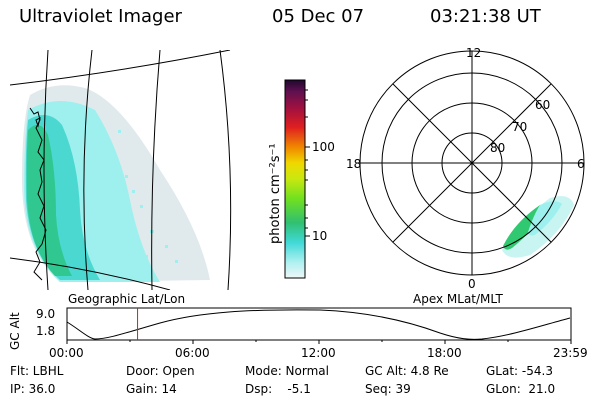  What do you see at coordinates (37, 371) in the screenshot?
I see `info-flt: Flt: LBHL` at bounding box center [37, 371].